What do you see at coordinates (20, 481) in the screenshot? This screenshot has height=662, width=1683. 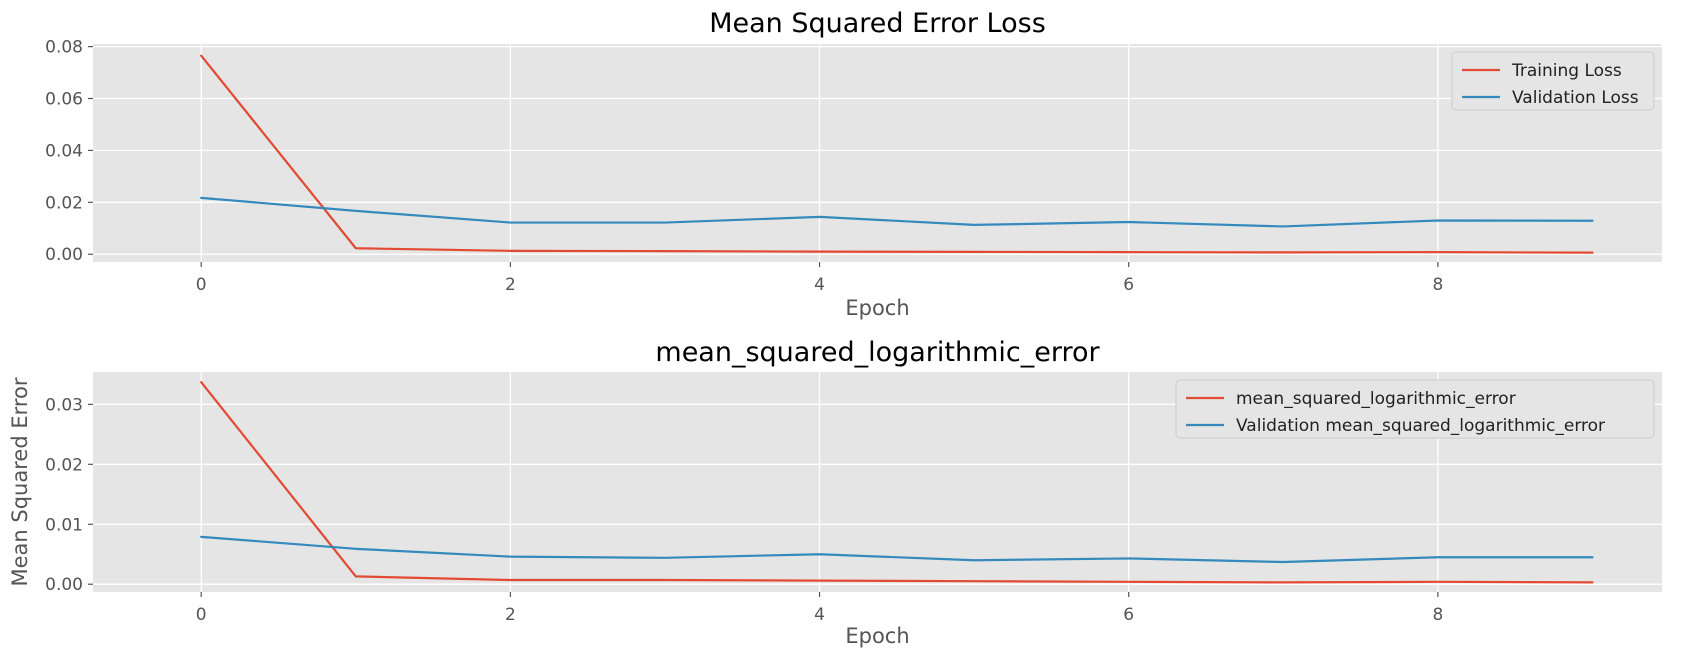 I see `y-axis-label: Mean Squared Error` at bounding box center [20, 481].